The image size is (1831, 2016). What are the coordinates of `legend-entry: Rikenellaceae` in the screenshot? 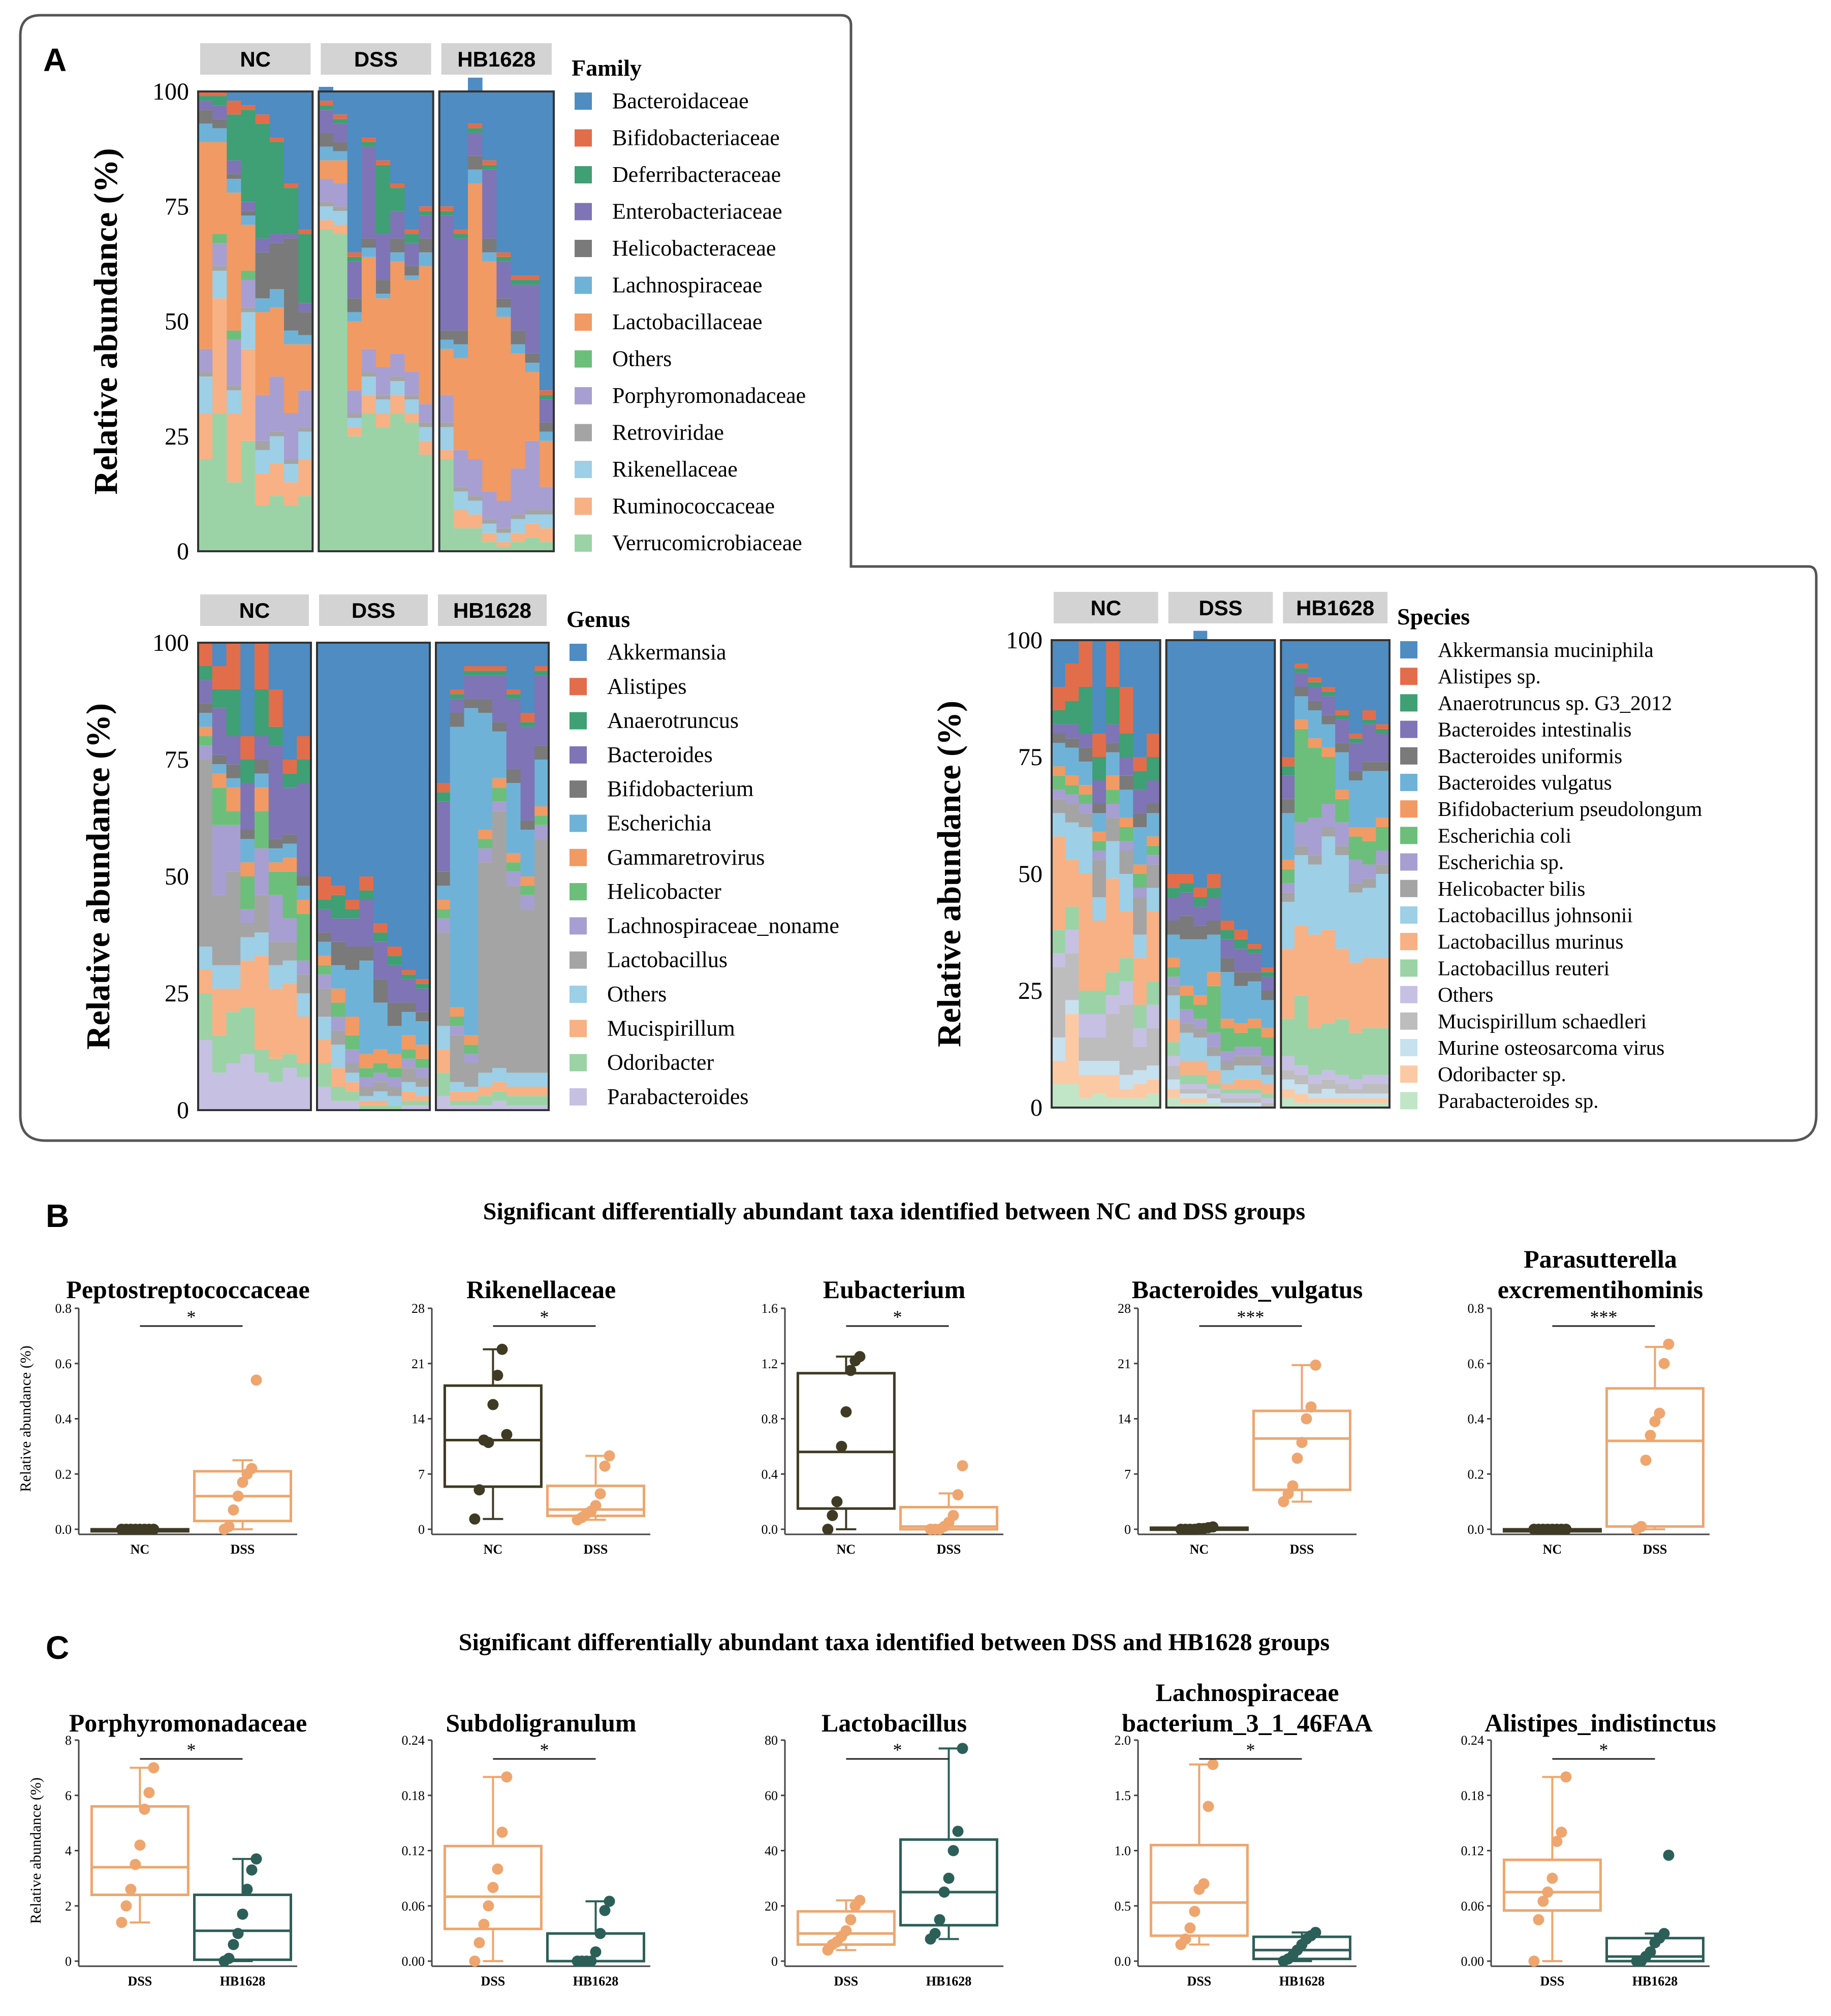 It's located at (675, 469).